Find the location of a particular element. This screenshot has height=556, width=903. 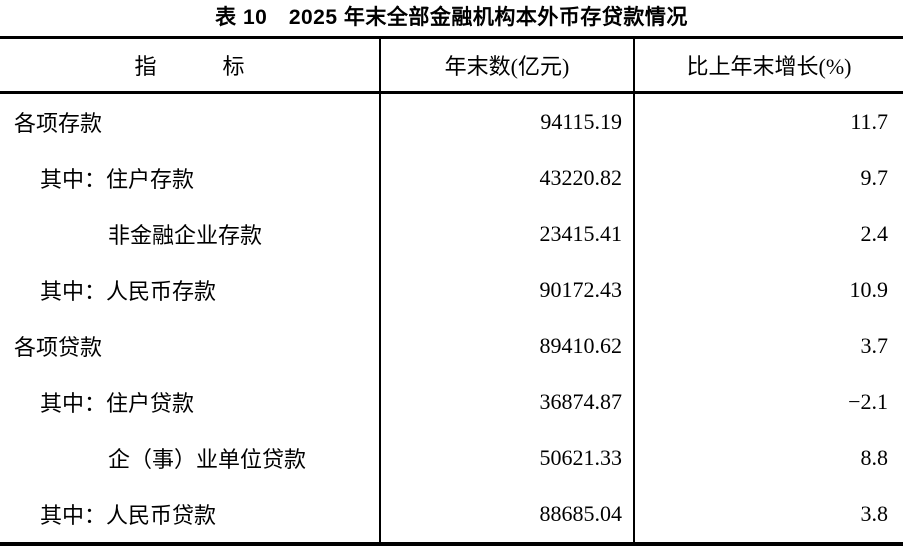

table-row: 各项贷款 89410.62 3.7 is located at coordinates (451, 346).